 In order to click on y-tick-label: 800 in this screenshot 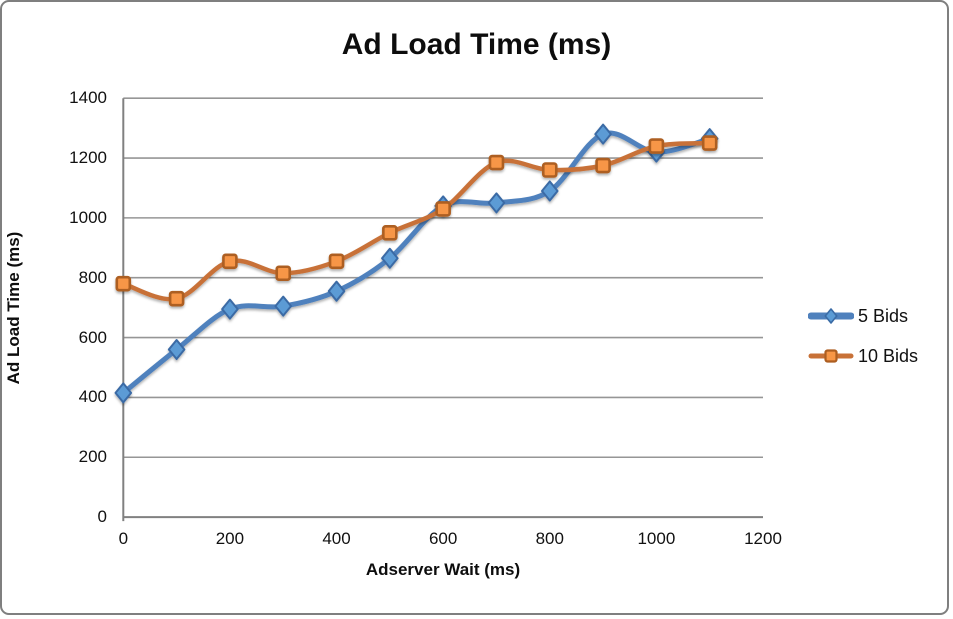, I will do `click(92, 277)`.